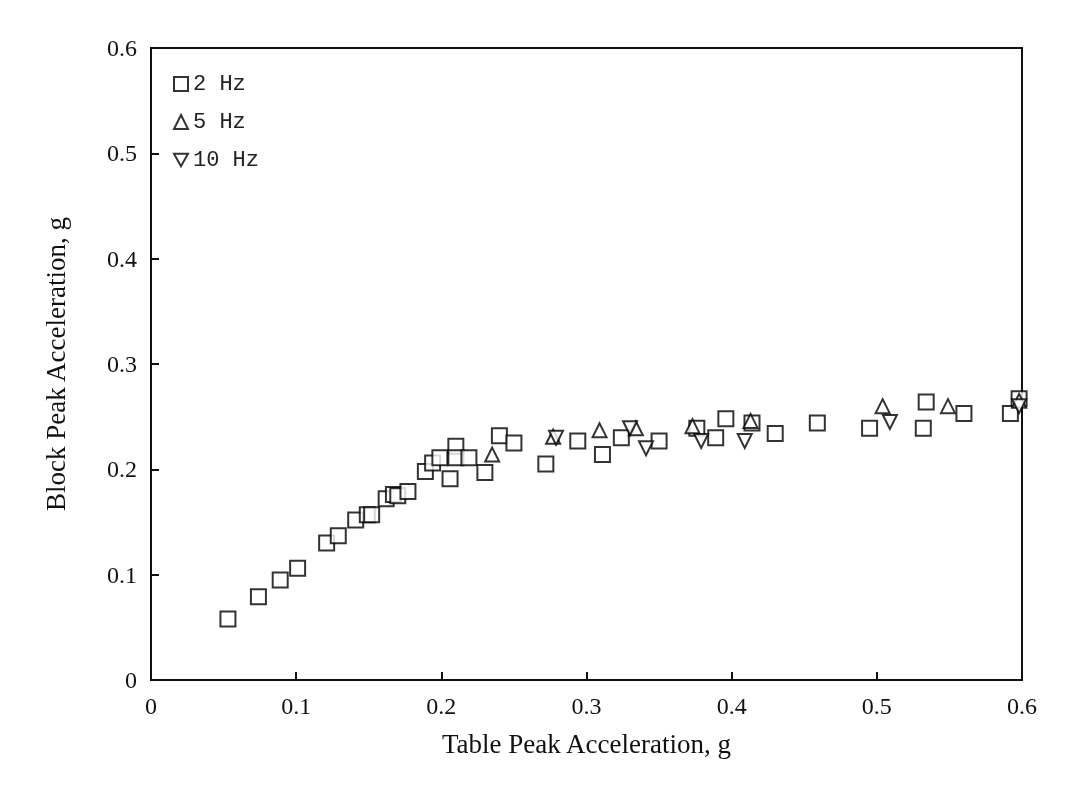  Describe the element at coordinates (122, 469) in the screenshot. I see `y-tick-label: 0.2` at that location.